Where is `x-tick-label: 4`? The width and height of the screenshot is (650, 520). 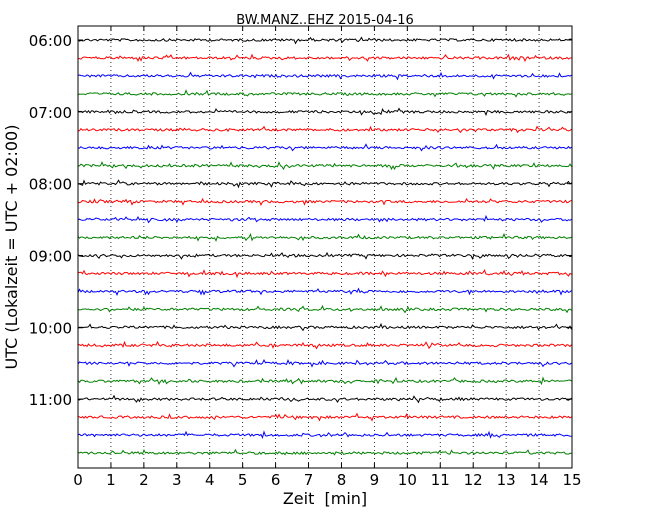
x-tick-label: 4 is located at coordinates (210, 480).